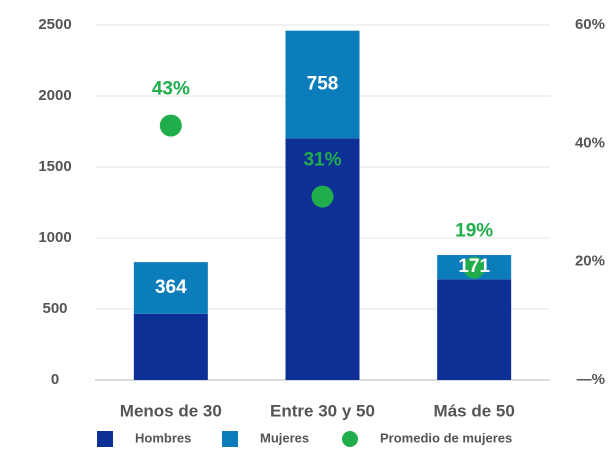  Describe the element at coordinates (55, 379) in the screenshot. I see `y-tick-label: 0` at that location.